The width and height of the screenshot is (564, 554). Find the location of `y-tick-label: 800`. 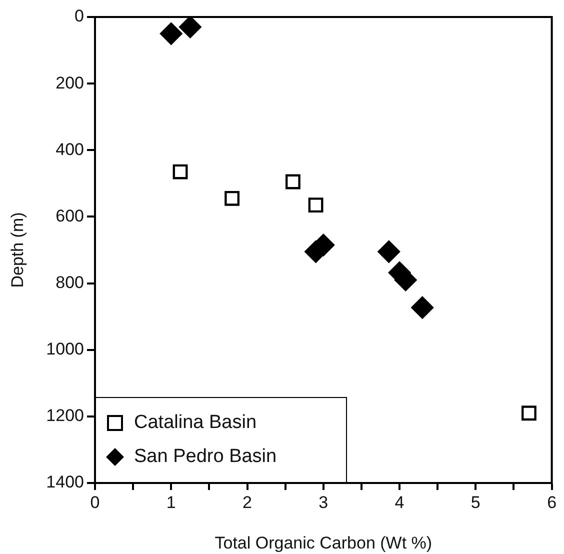

y-tick-label: 800 is located at coordinates (70, 282).